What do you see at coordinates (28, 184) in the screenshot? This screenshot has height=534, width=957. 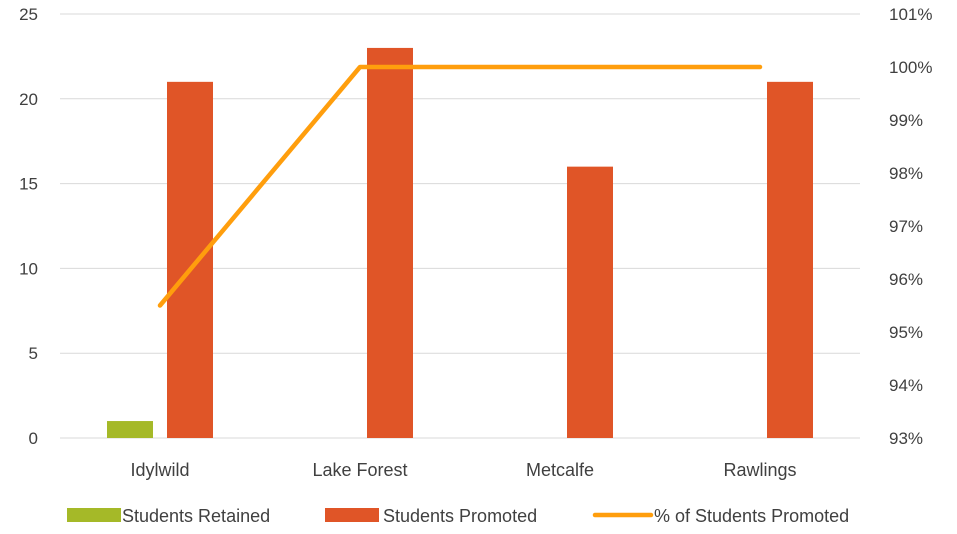 I see `left-tick-label: 15` at bounding box center [28, 184].